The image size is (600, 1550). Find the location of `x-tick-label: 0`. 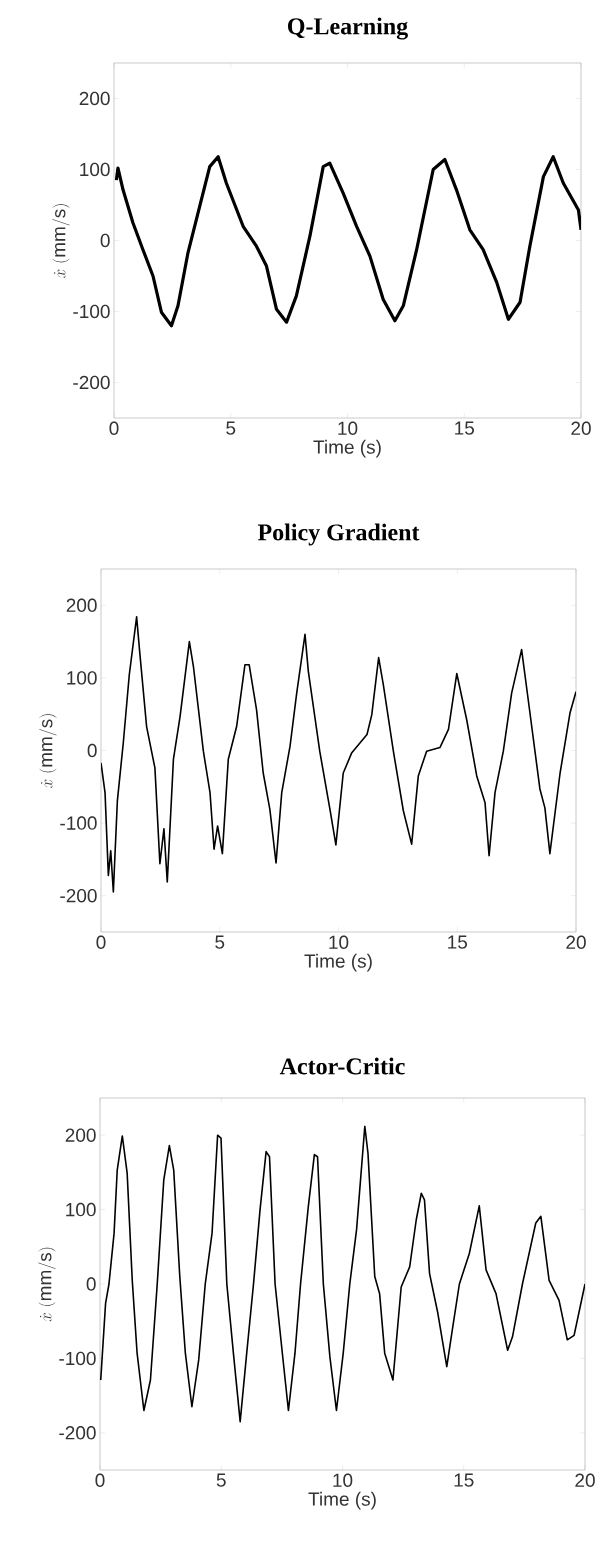

x-tick-label: 0 is located at coordinates (114, 428).